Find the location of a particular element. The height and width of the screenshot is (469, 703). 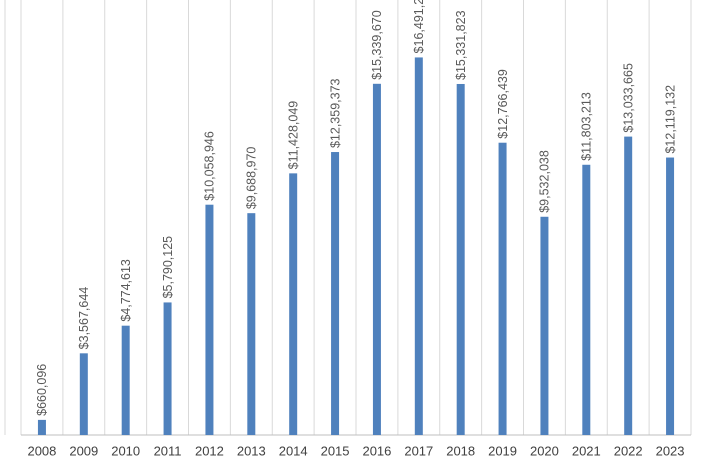

data-label: $15,331,823 is located at coordinates (461, 45).